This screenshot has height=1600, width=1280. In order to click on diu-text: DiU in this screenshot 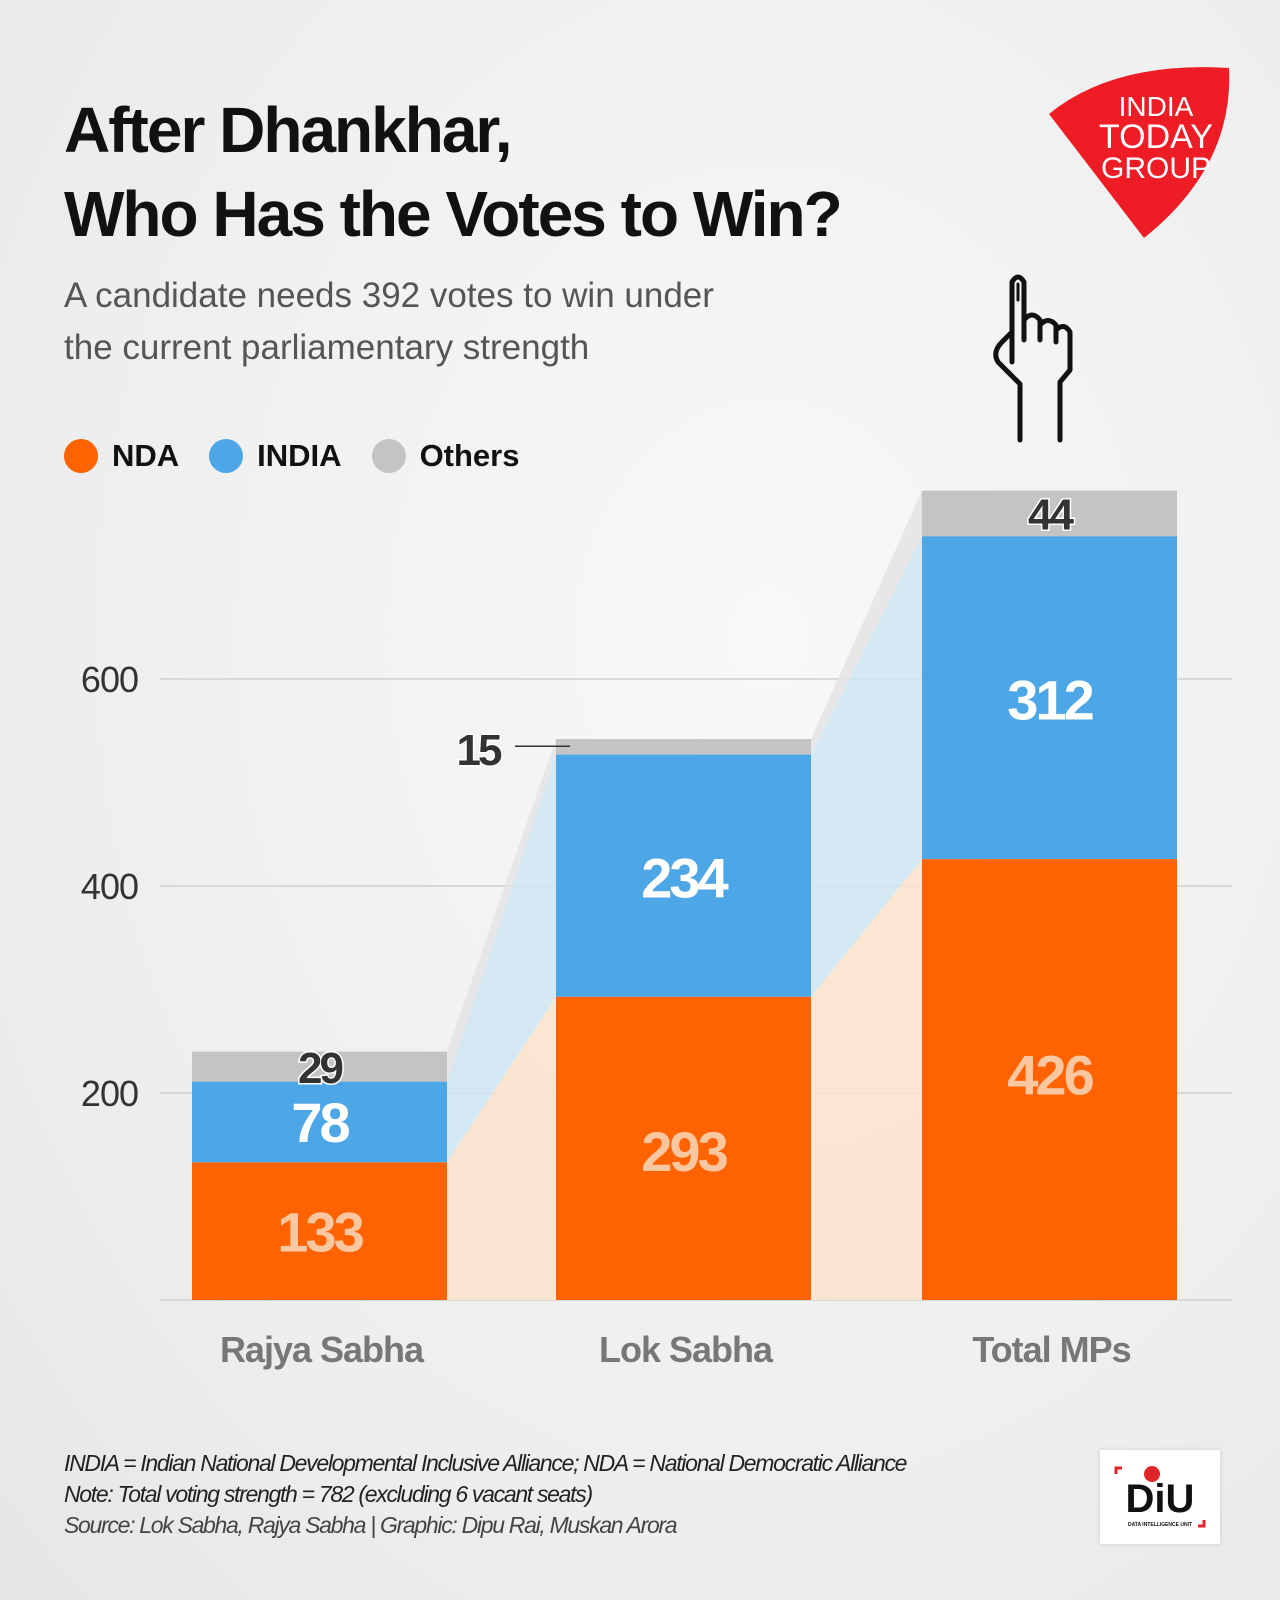, I will do `click(1160, 1499)`.